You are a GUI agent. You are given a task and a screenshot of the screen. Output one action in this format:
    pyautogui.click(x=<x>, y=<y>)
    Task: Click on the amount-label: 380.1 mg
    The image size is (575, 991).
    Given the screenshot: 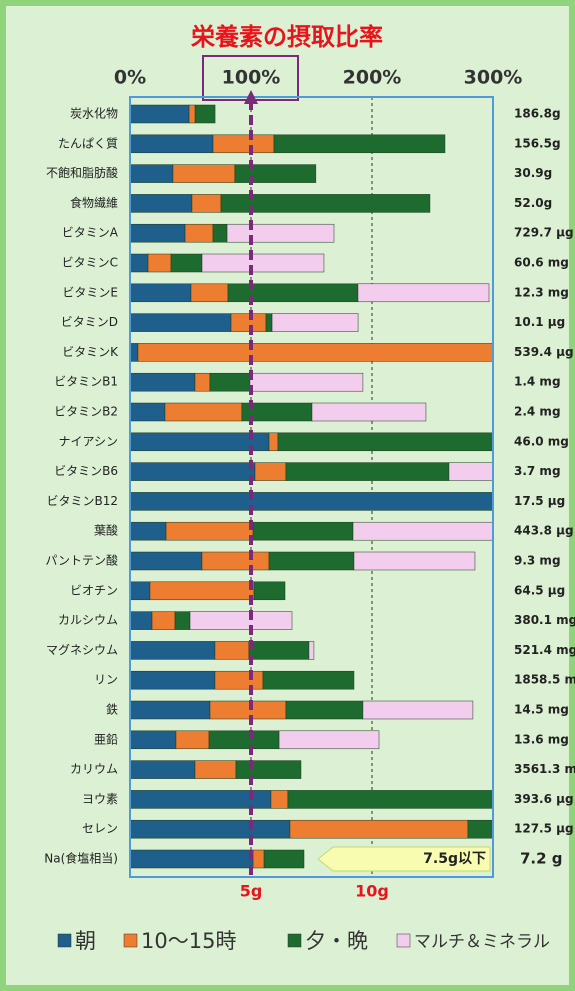 What is the action you would take?
    pyautogui.click(x=544, y=620)
    